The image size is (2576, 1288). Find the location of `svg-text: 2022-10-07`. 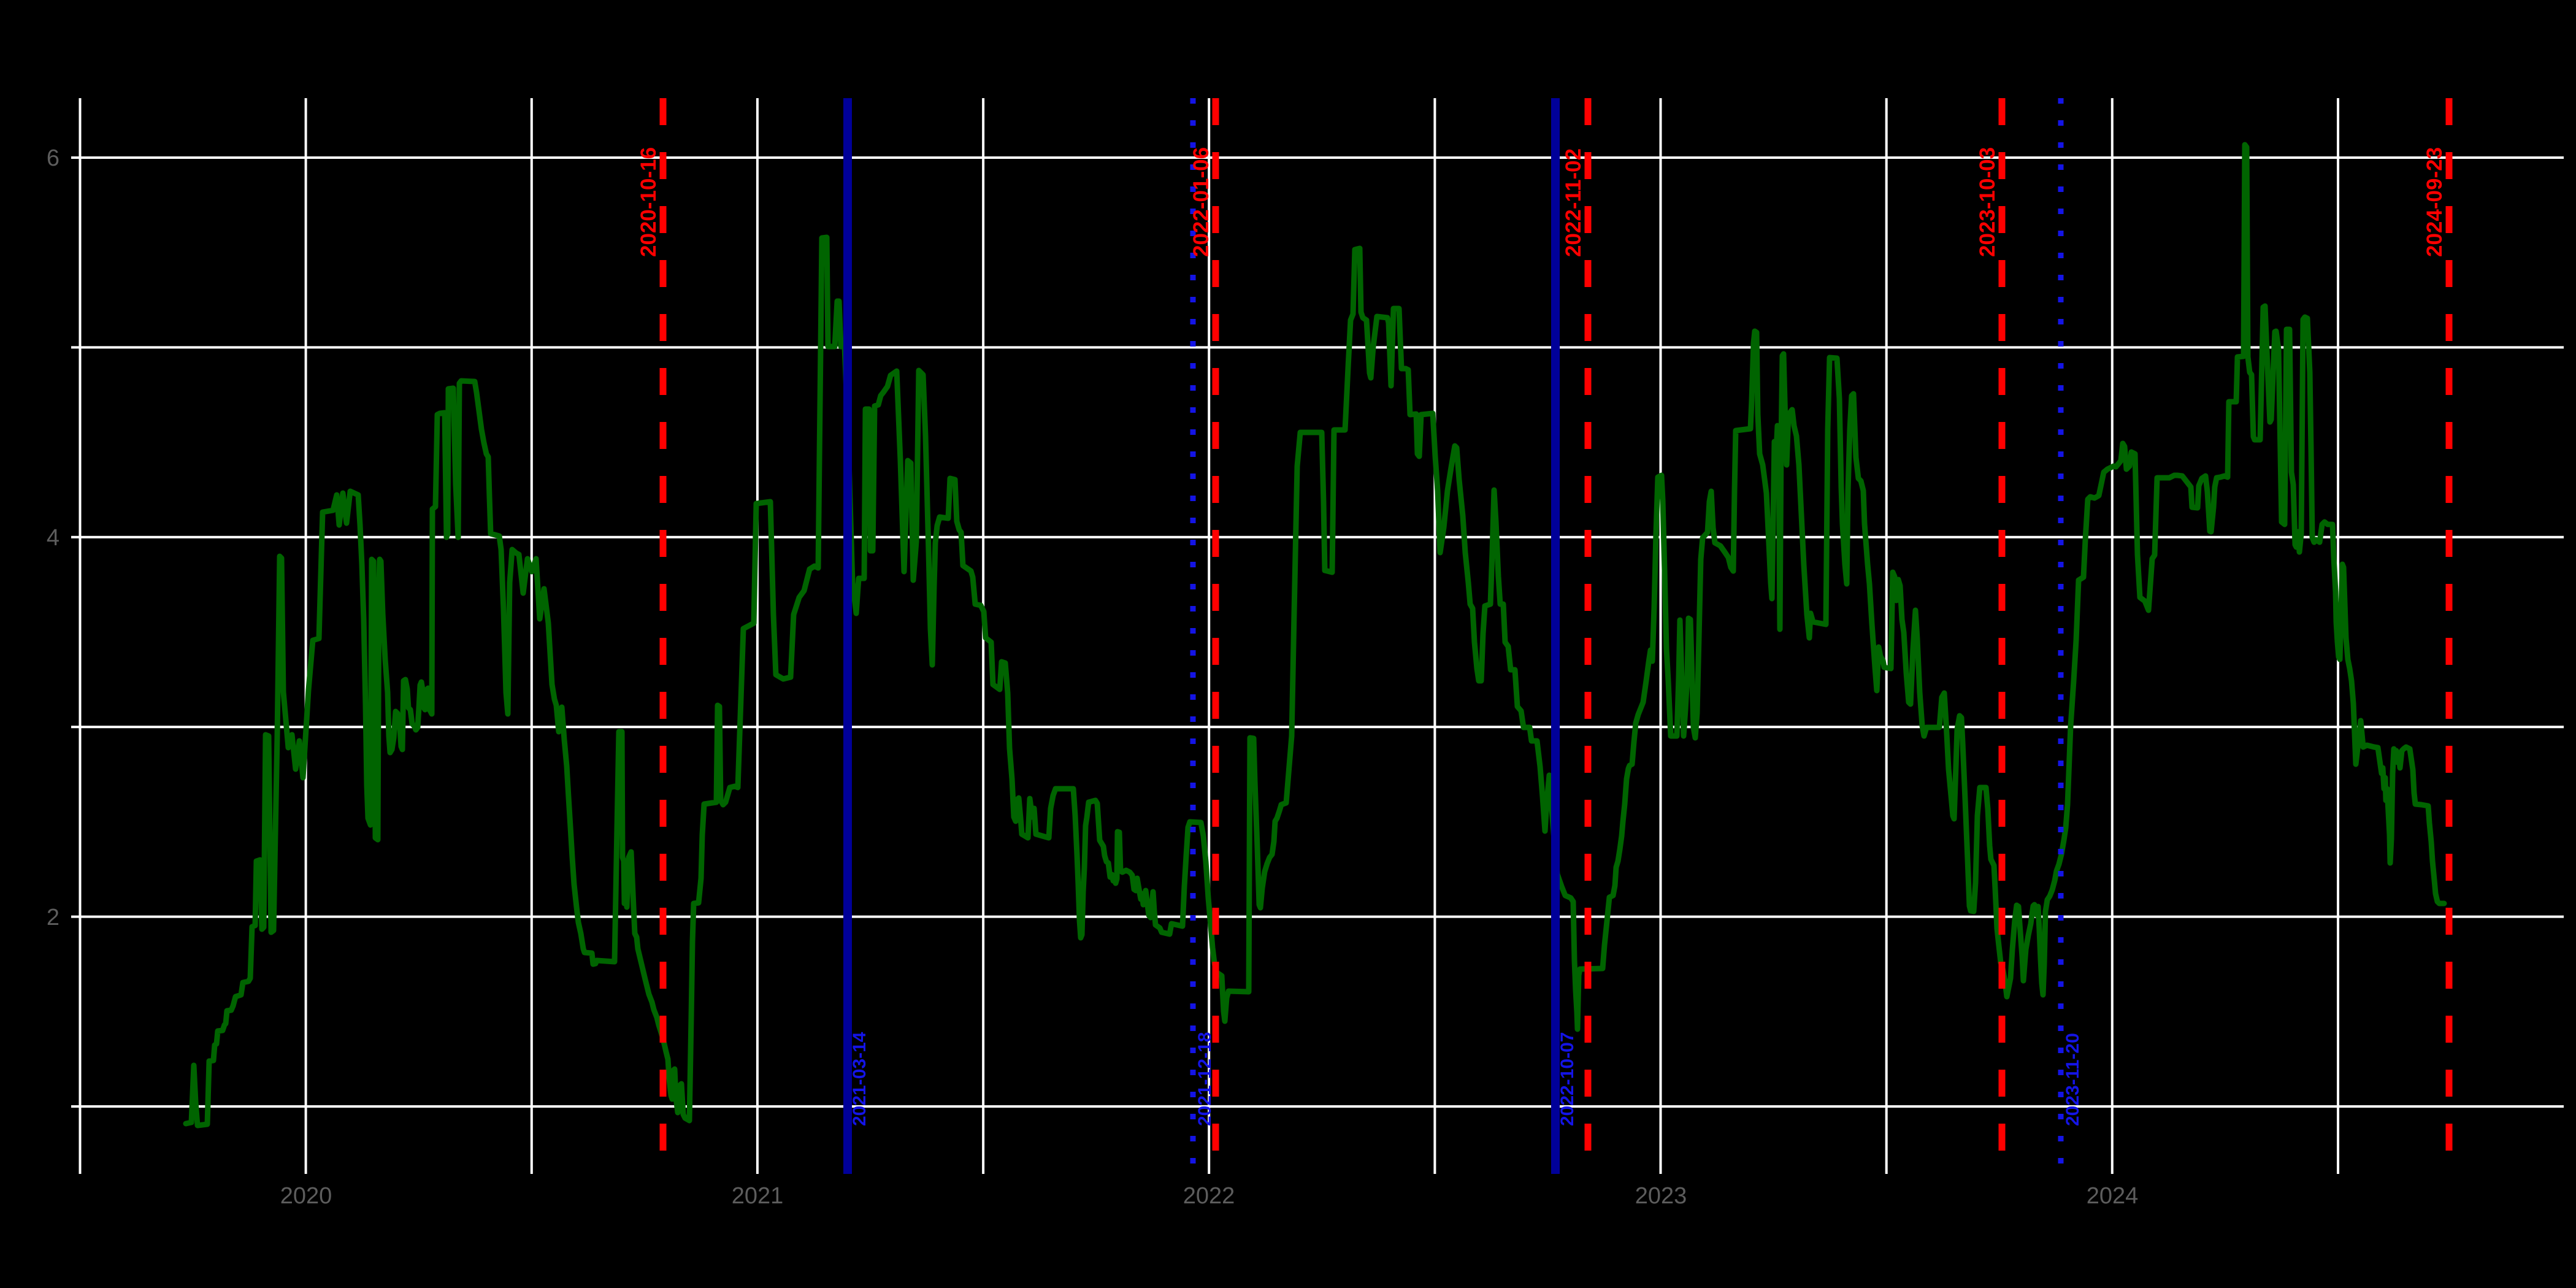

svg-text: 2022-10-07 is located at coordinates (1567, 1079).